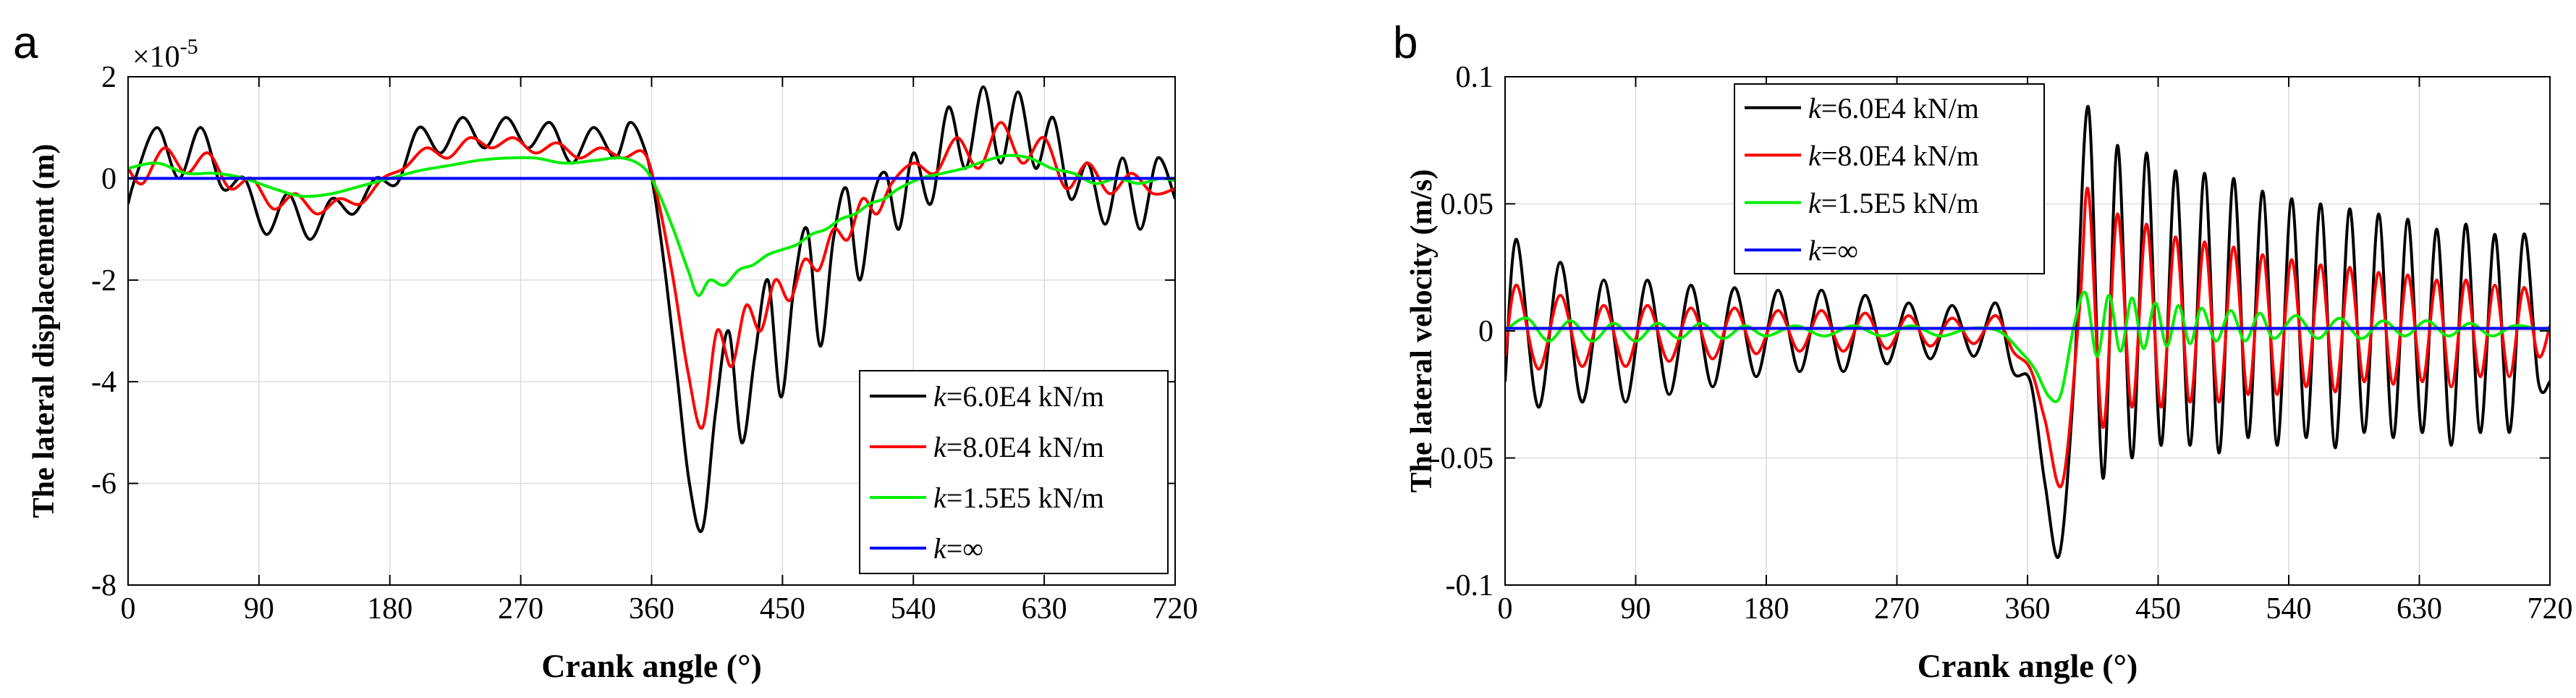  I want to click on y-tick-label: -8, so click(103, 585).